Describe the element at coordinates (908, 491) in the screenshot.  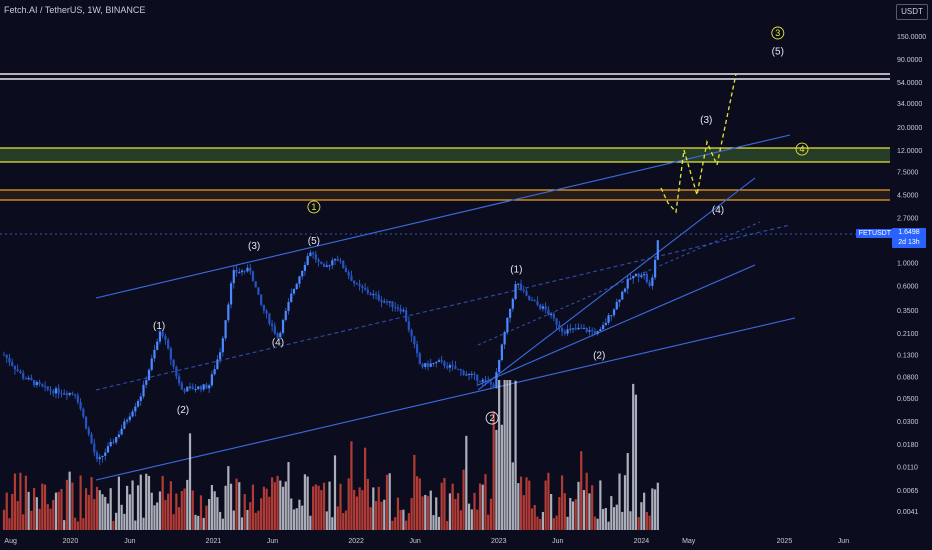
I see `y-tick-label: 0.0065` at that location.